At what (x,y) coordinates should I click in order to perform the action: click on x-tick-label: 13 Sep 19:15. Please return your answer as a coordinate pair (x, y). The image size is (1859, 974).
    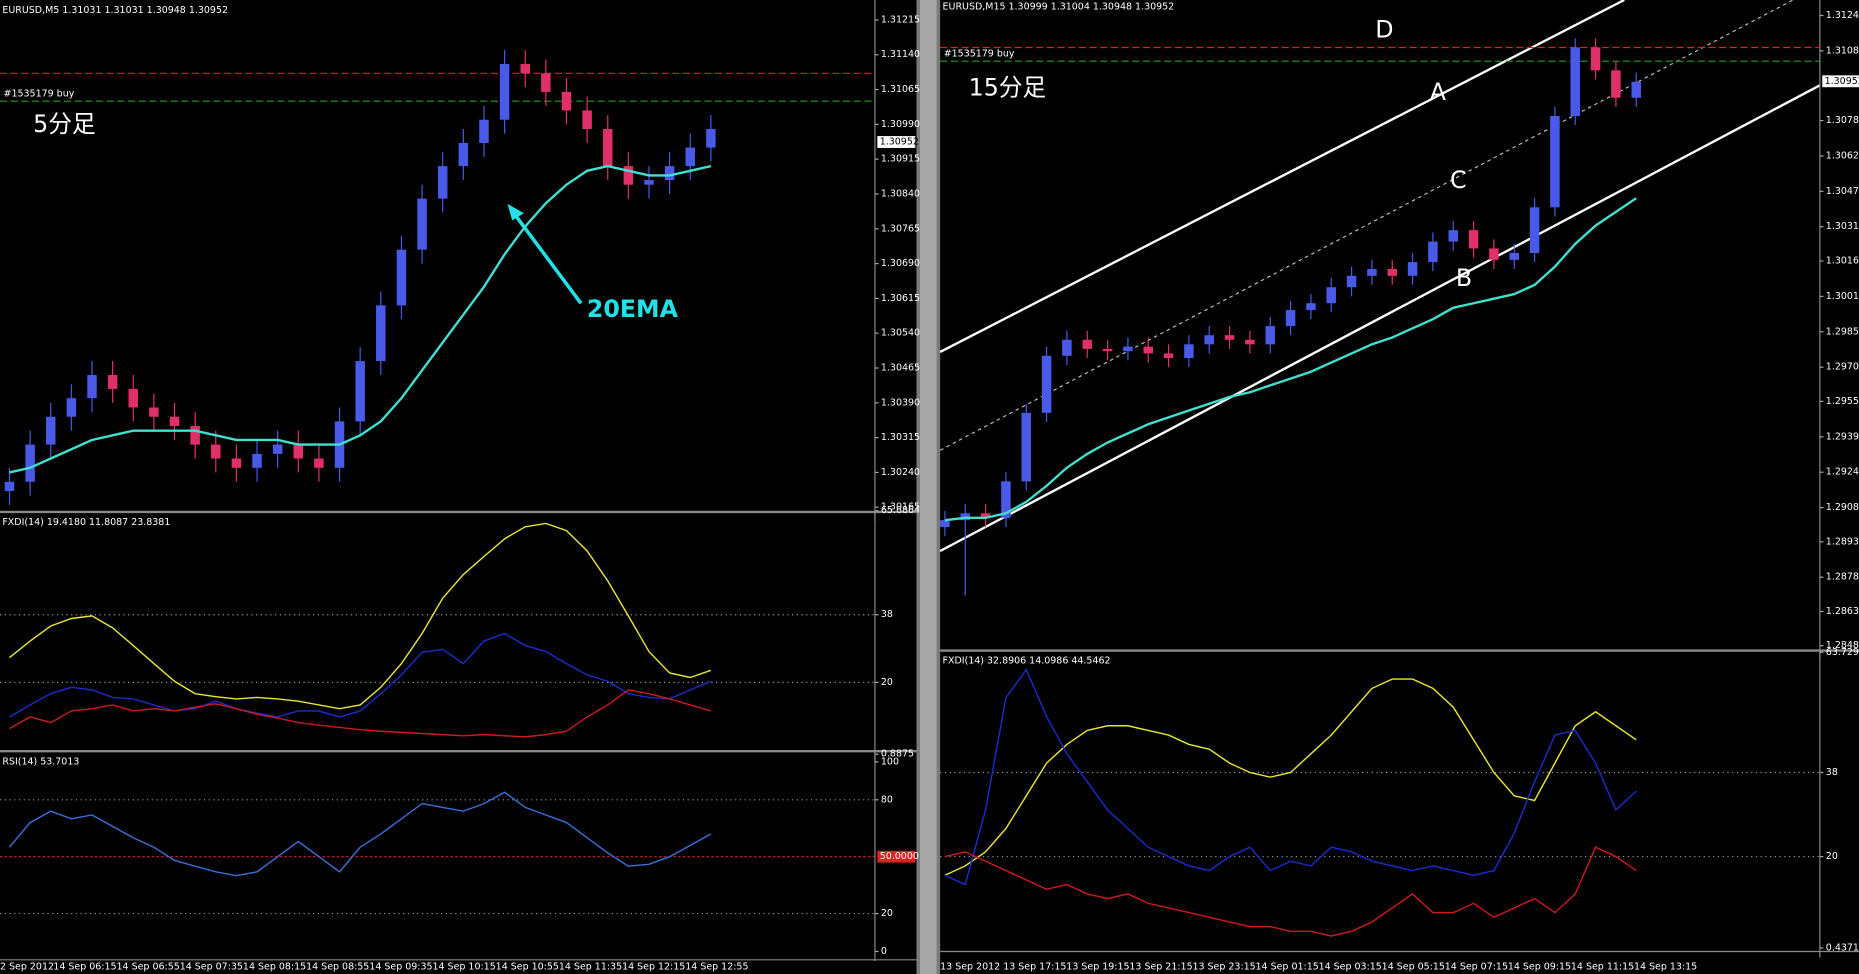
    Looking at the image, I should click on (1097, 966).